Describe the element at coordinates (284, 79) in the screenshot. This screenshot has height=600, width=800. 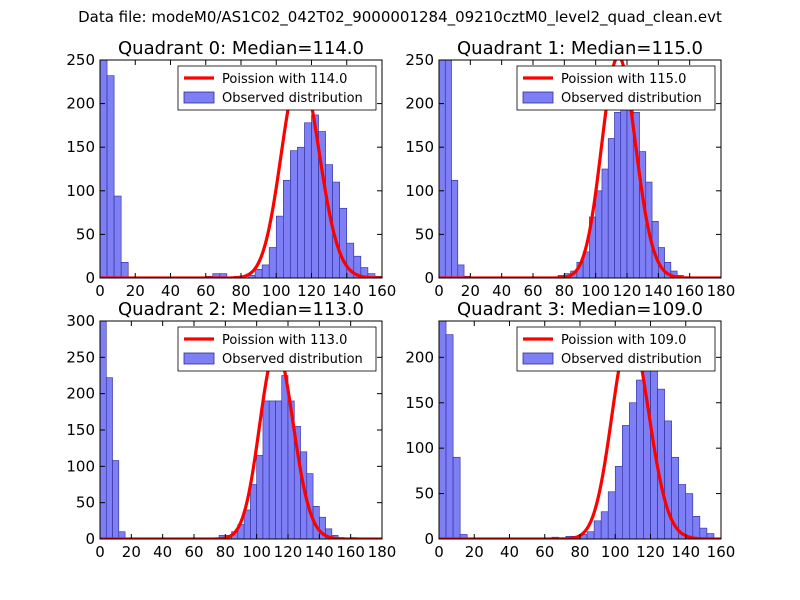
I see `legend-poisson-label: Poission with 114.0` at that location.